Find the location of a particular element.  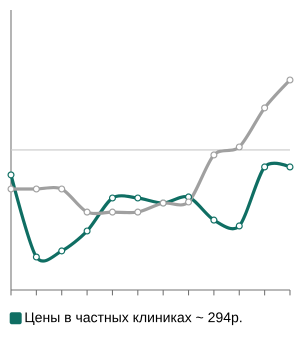

legend-label: Цены в частных клиниках ~ 294р. is located at coordinates (134, 319).